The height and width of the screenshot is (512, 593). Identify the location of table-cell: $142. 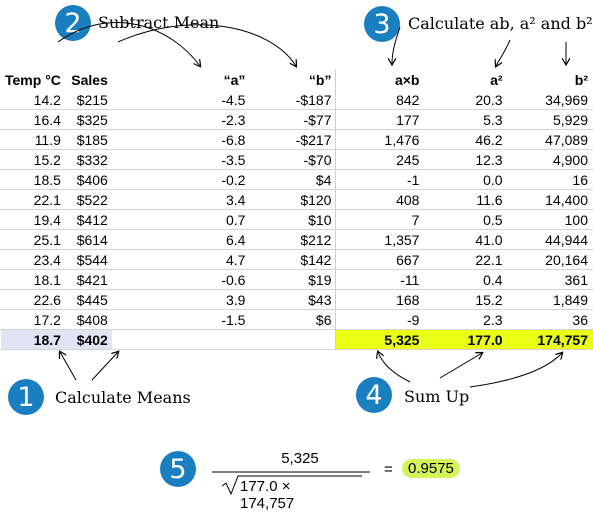
(293, 259).